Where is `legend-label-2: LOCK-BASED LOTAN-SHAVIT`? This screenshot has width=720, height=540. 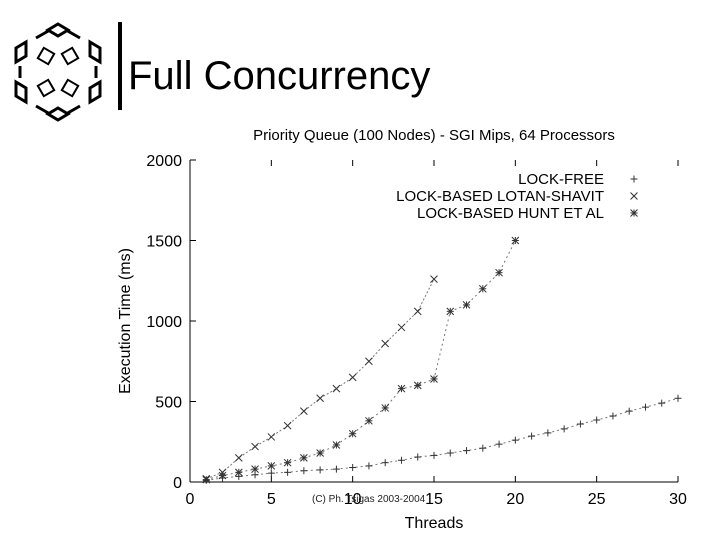
legend-label-2: LOCK-BASED LOTAN-SHAVIT is located at coordinates (500, 196).